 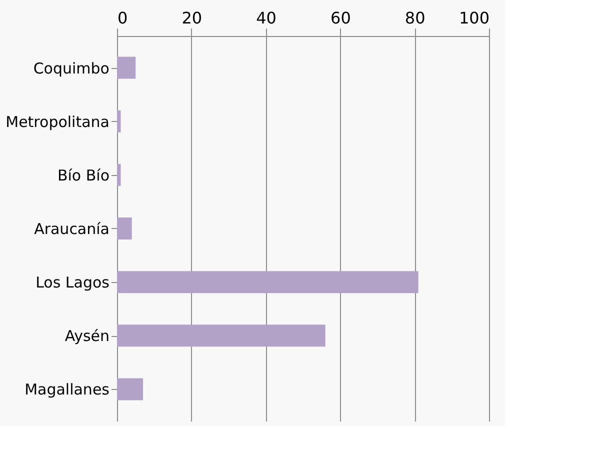 What do you see at coordinates (474, 18) in the screenshot?
I see `x-tick-label: 100` at bounding box center [474, 18].